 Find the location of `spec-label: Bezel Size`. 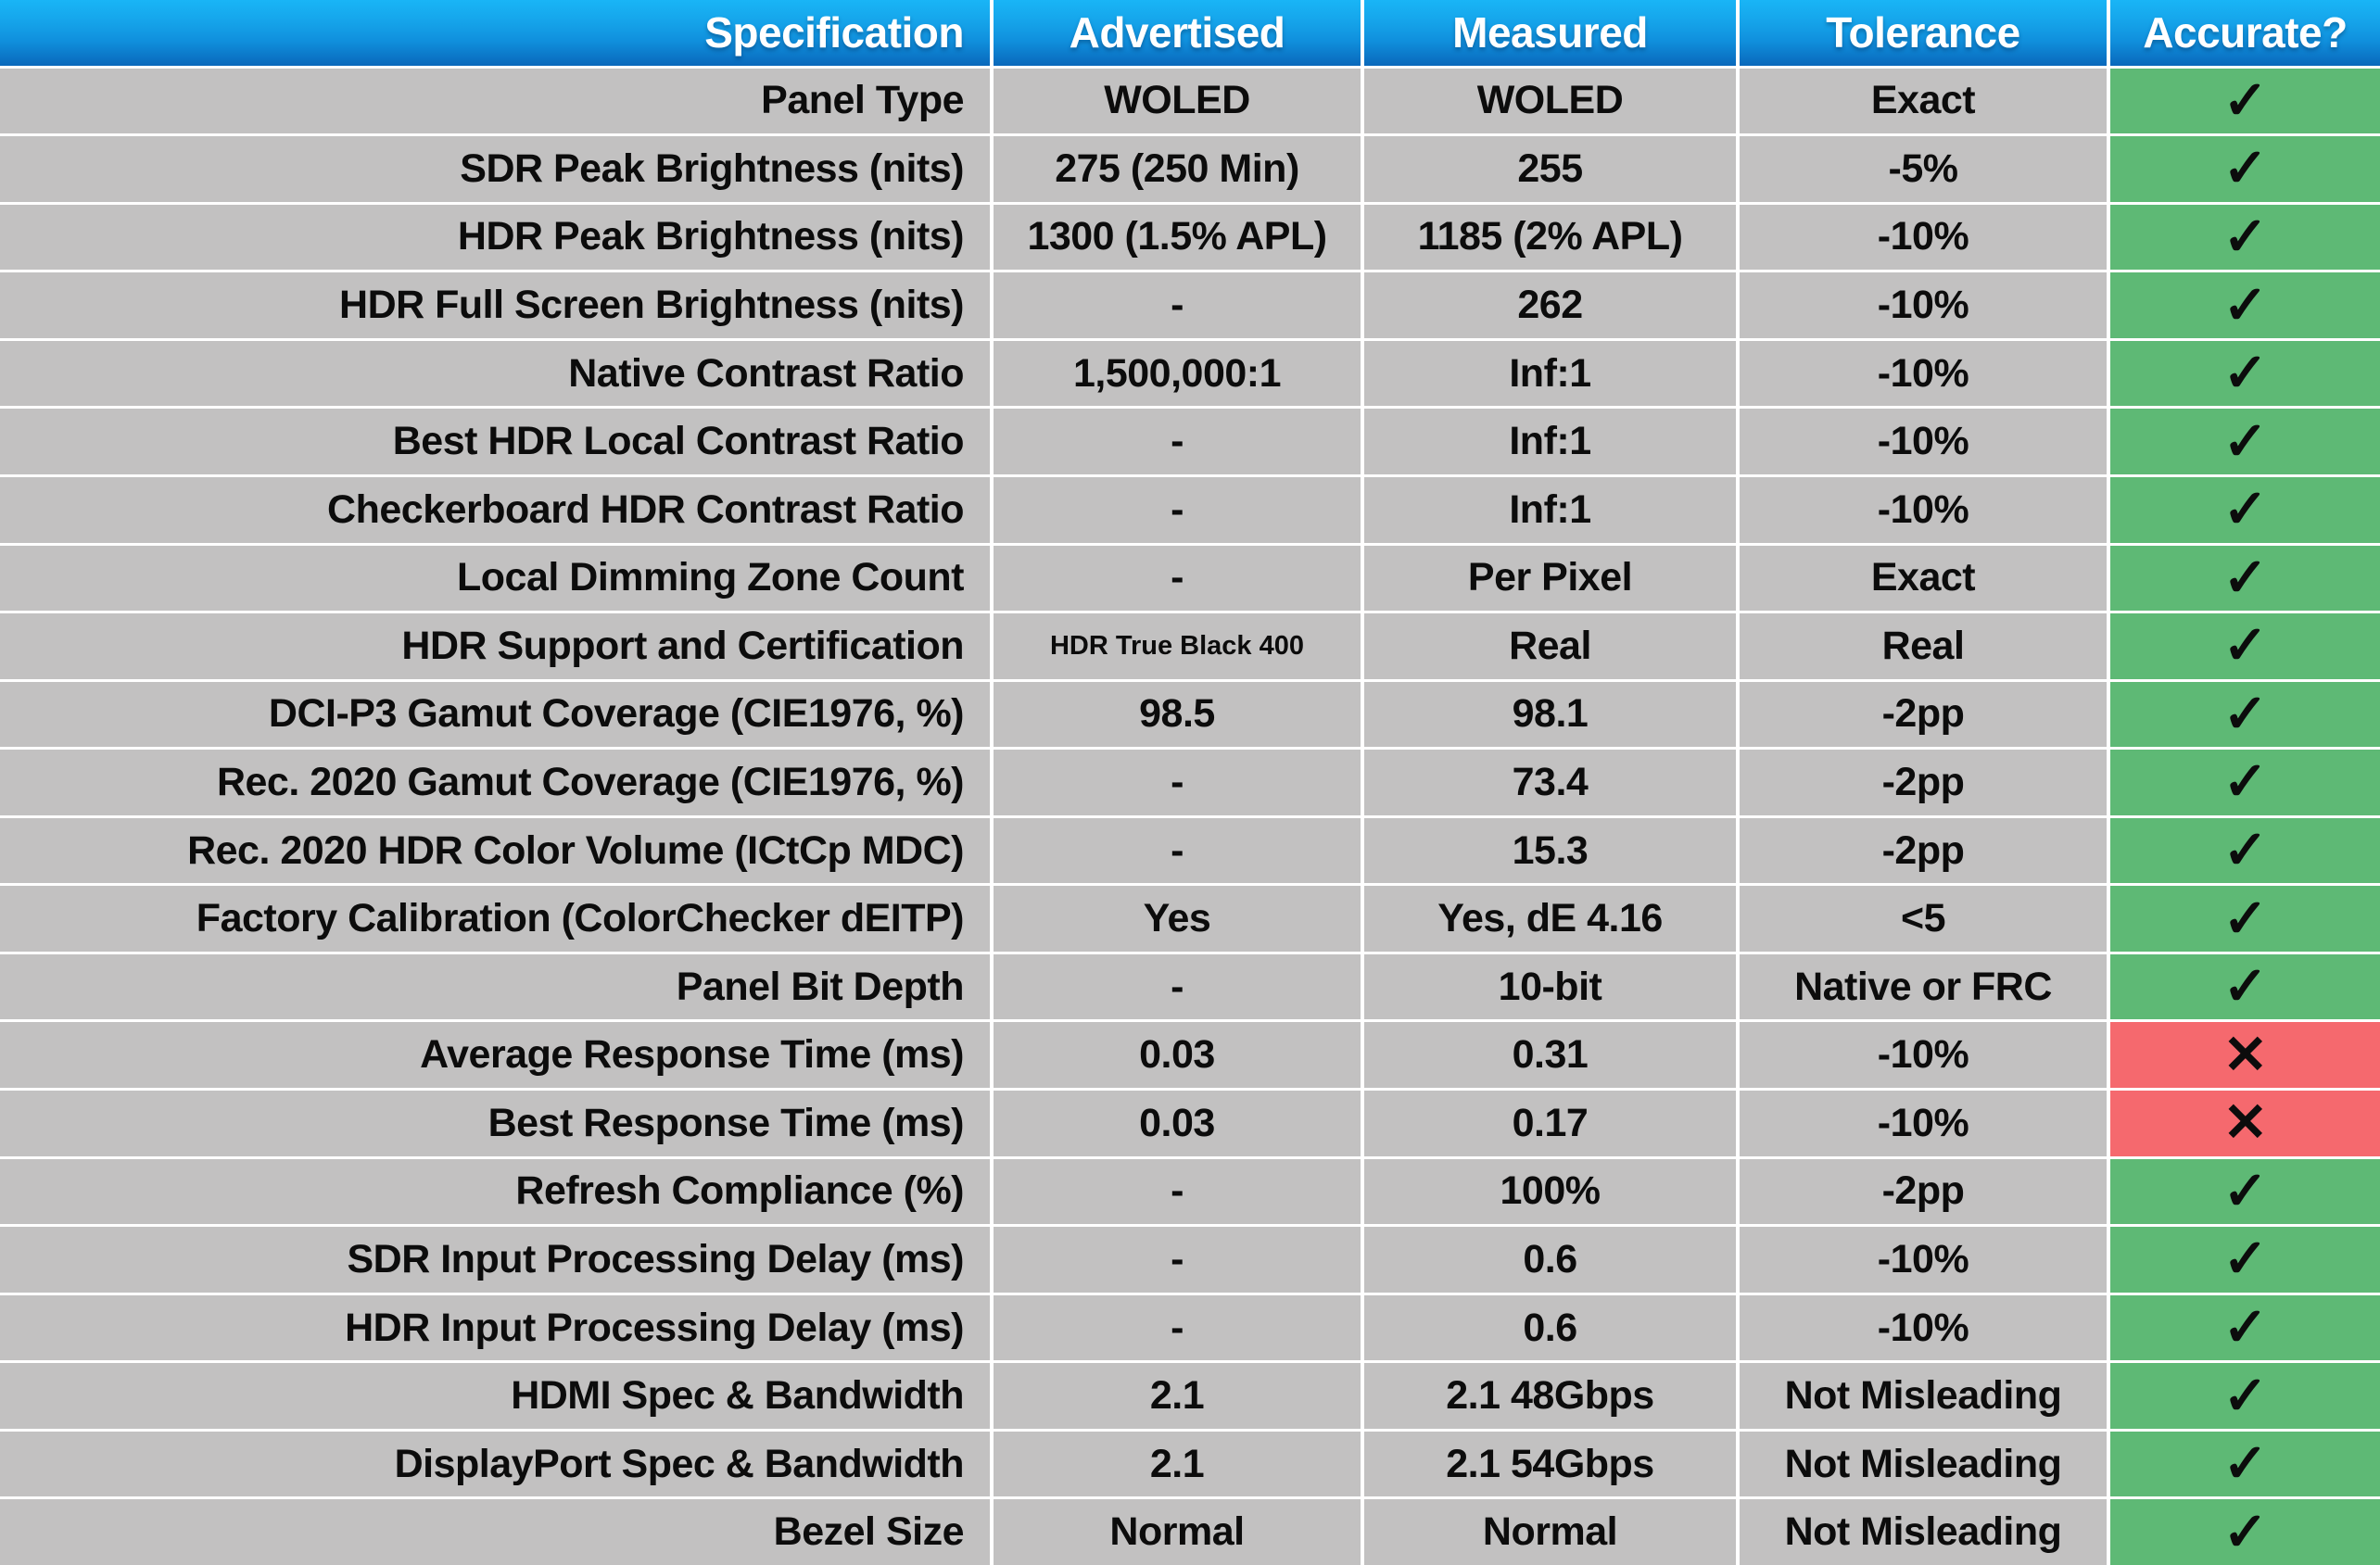

spec-label: Bezel Size is located at coordinates (495, 1532).